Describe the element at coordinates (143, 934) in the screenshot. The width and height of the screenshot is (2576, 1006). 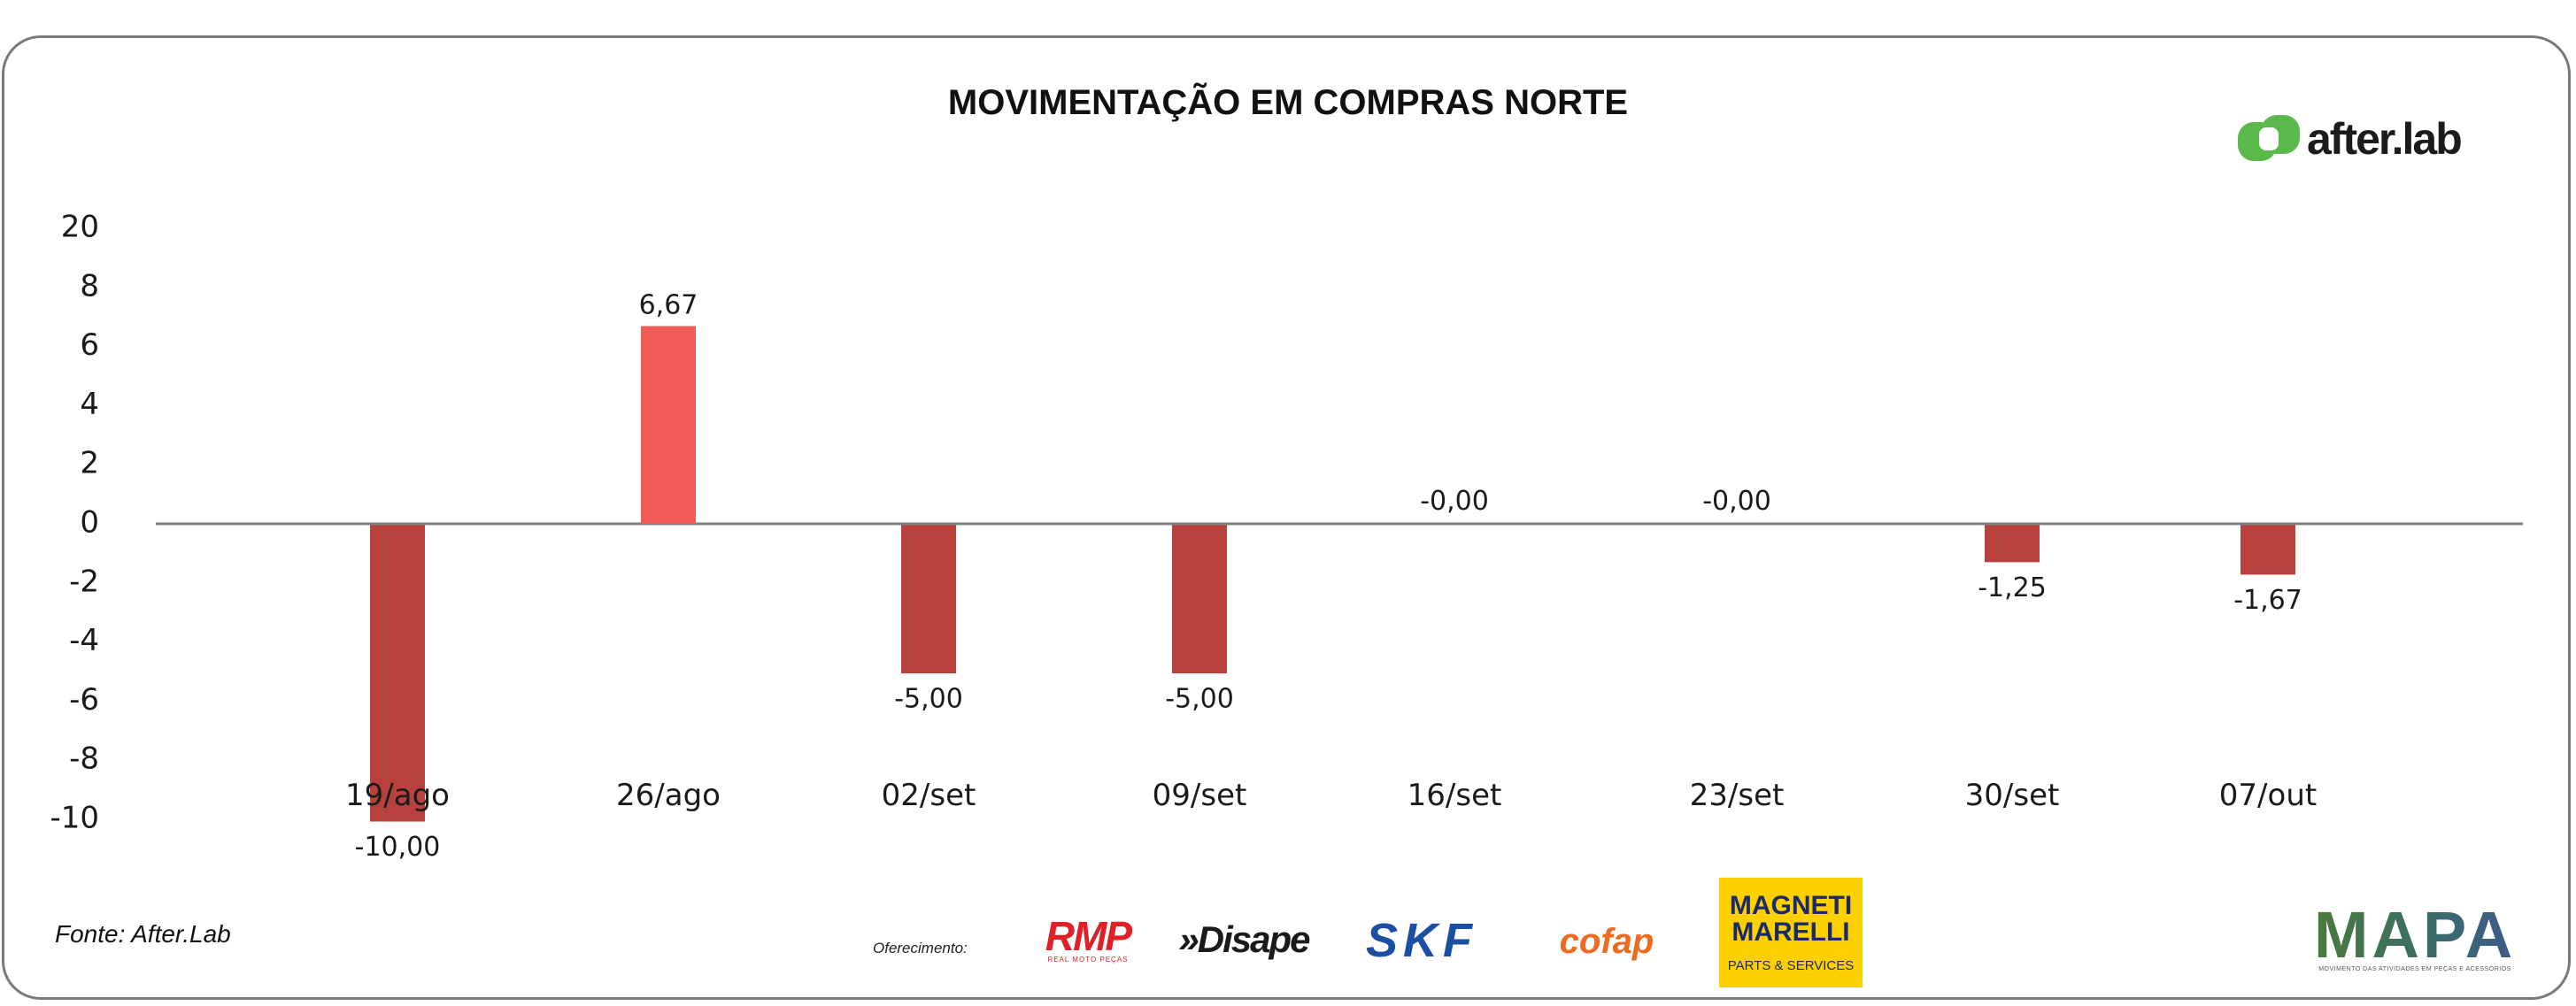
I see `source-note: Fonte: After.Lab` at that location.